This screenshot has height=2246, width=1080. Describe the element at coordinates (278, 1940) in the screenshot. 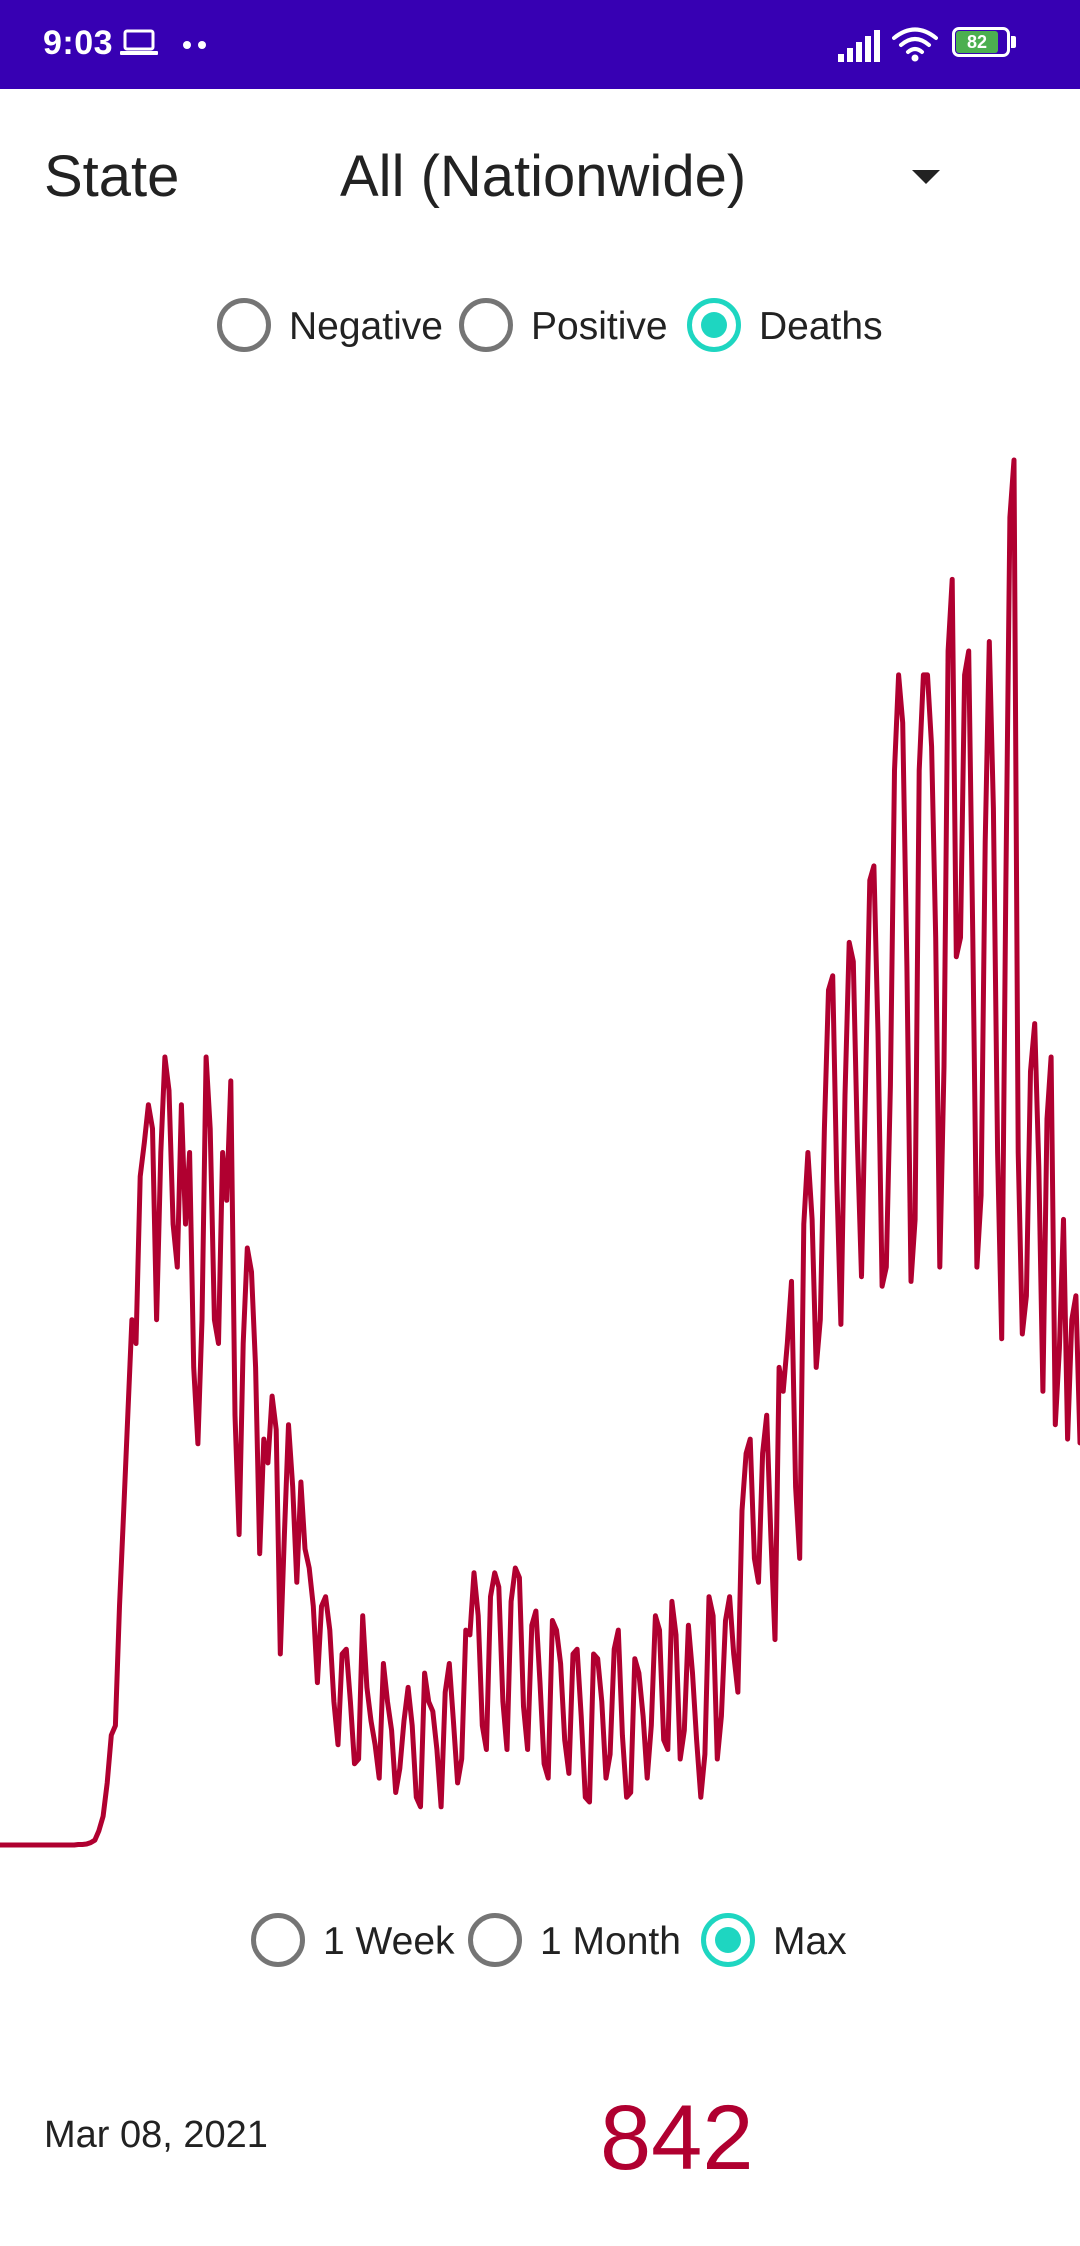

I see `radio-1-week-circle` at that location.